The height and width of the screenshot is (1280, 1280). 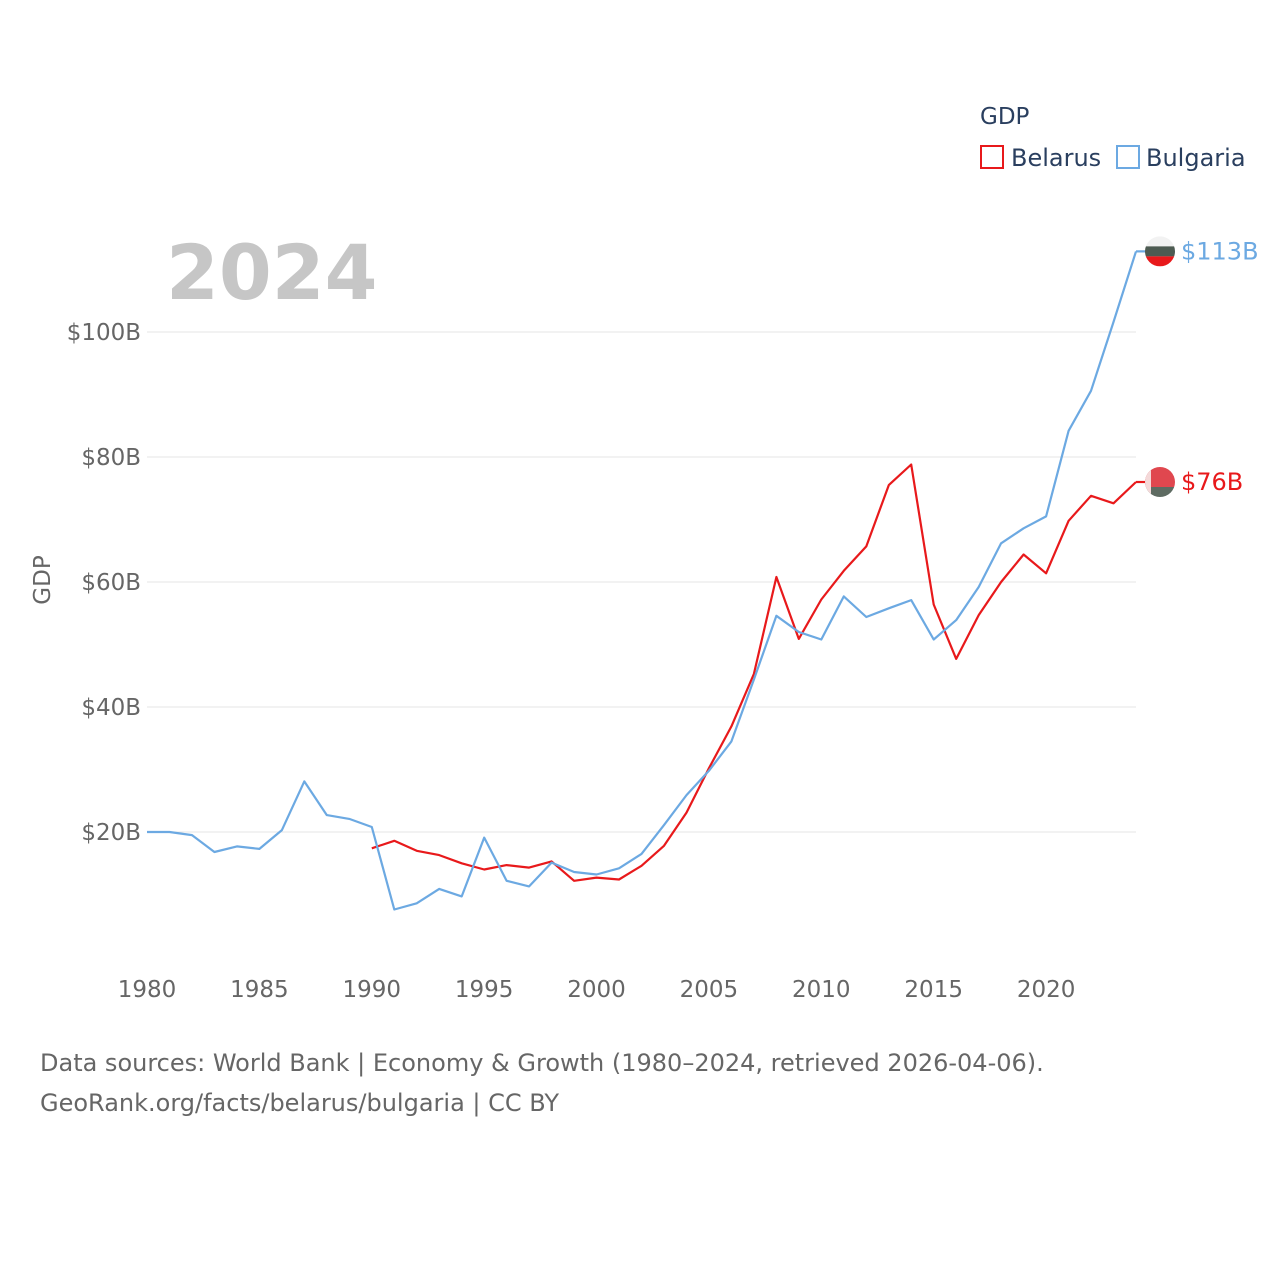 I want to click on x-axis-ticks: 1980 1985 1990 1995 2000 2005 2010 2015 2020, so click(x=597, y=990).